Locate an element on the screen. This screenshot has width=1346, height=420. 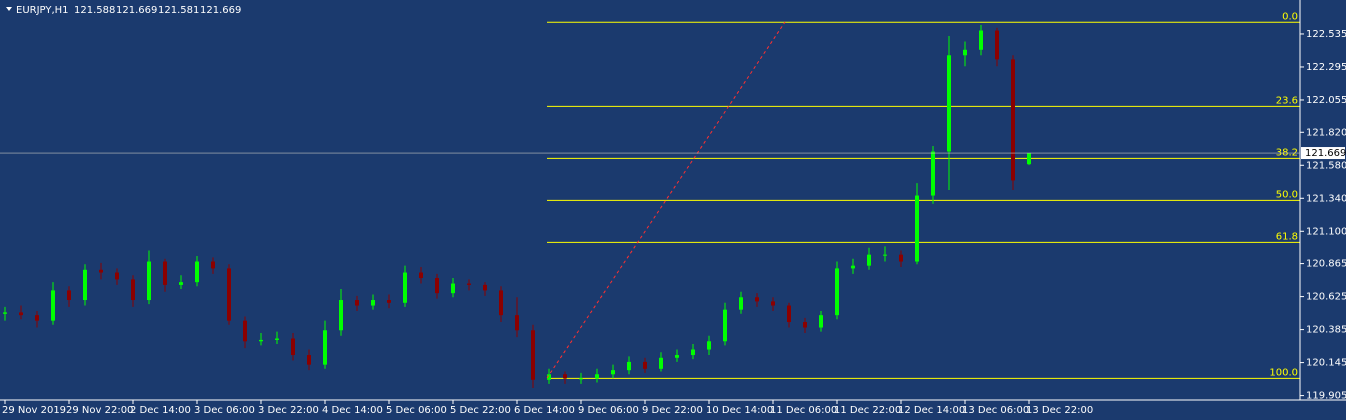
x-tick-label: 5 Dec 22:00 is located at coordinates (480, 410).